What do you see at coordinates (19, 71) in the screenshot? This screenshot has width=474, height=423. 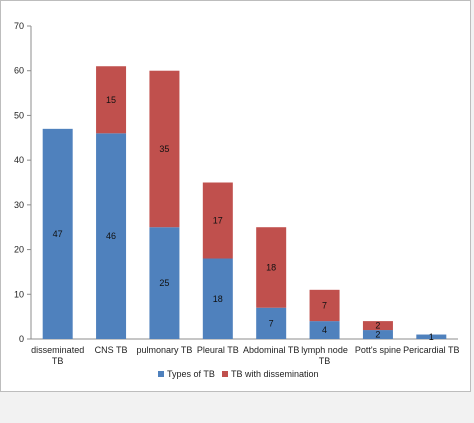 I see `y-tick-label: 60` at bounding box center [19, 71].